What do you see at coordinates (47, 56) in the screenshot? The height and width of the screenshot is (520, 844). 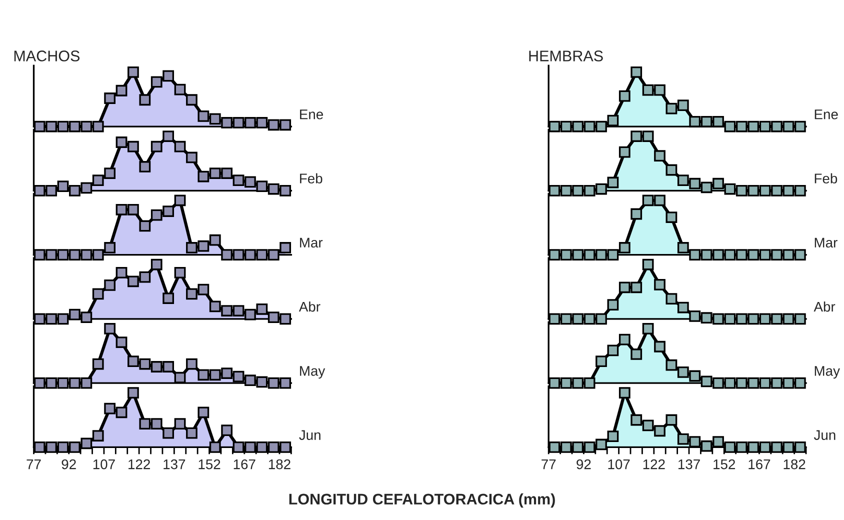 I see `chart-title: MACHOS` at bounding box center [47, 56].